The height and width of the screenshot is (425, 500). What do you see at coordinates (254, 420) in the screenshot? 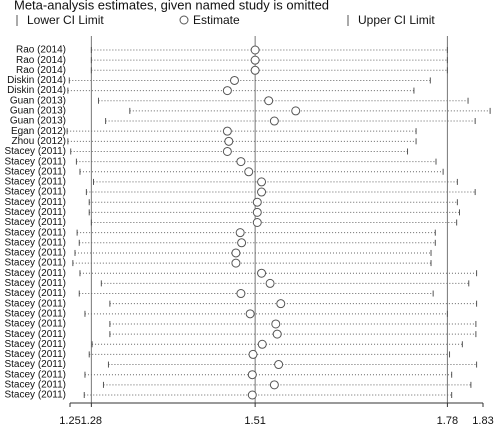
I see `x-tick-label: 1.51` at bounding box center [254, 420].